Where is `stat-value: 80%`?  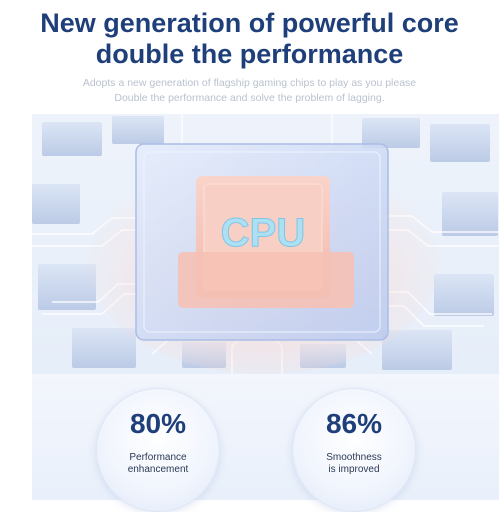 stat-value: 80% is located at coordinates (158, 423).